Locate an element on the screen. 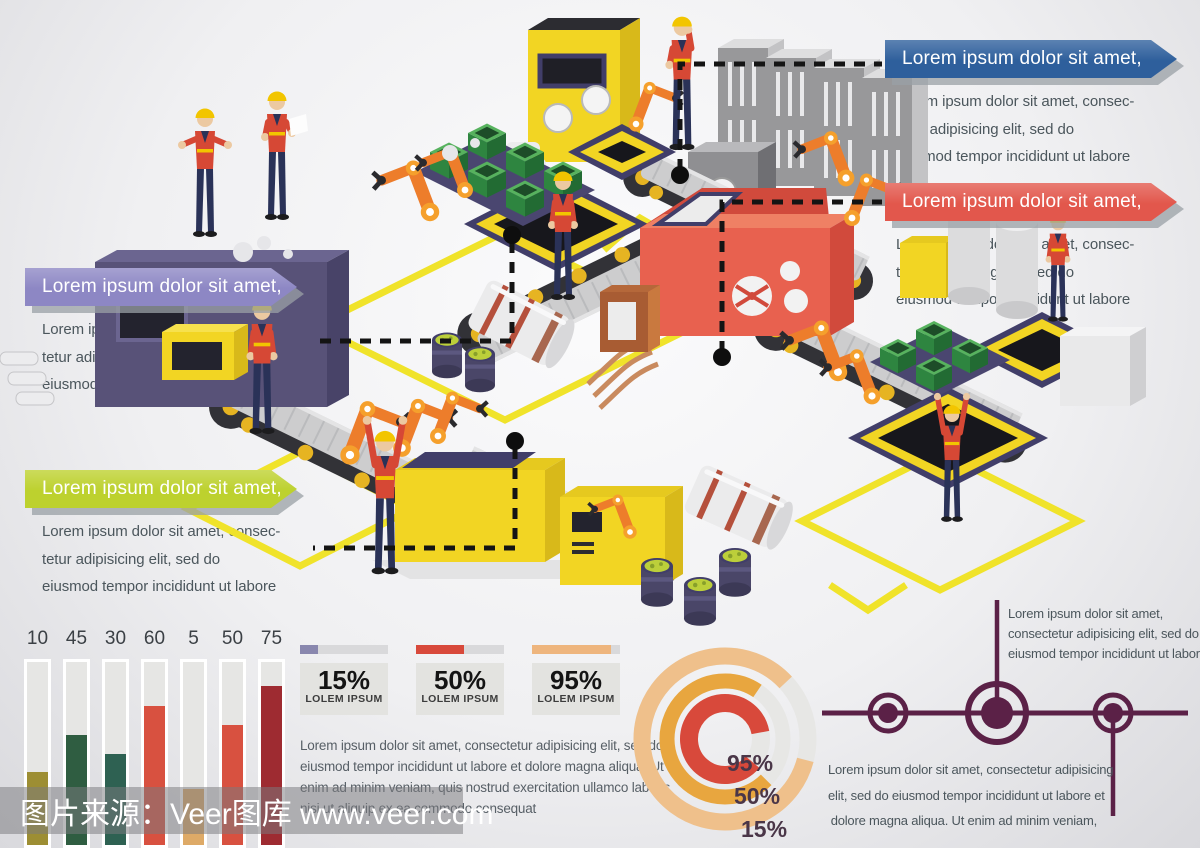  airplane-engine-right-ring is located at coordinates (1113, 713).